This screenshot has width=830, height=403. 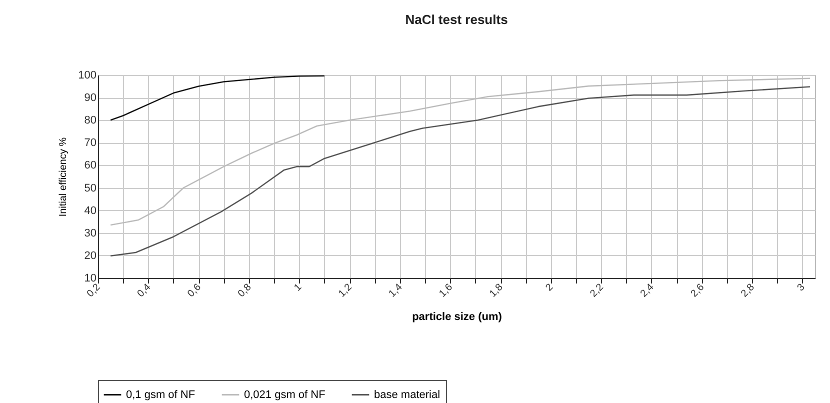 I want to click on y-tick-label: 80, so click(x=90, y=120).